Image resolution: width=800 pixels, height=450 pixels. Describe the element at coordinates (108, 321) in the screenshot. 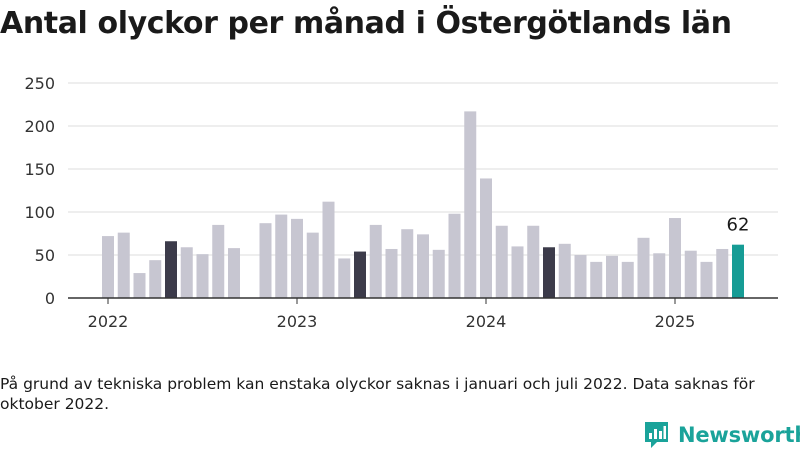

I see `x-tick-label: 2022` at that location.